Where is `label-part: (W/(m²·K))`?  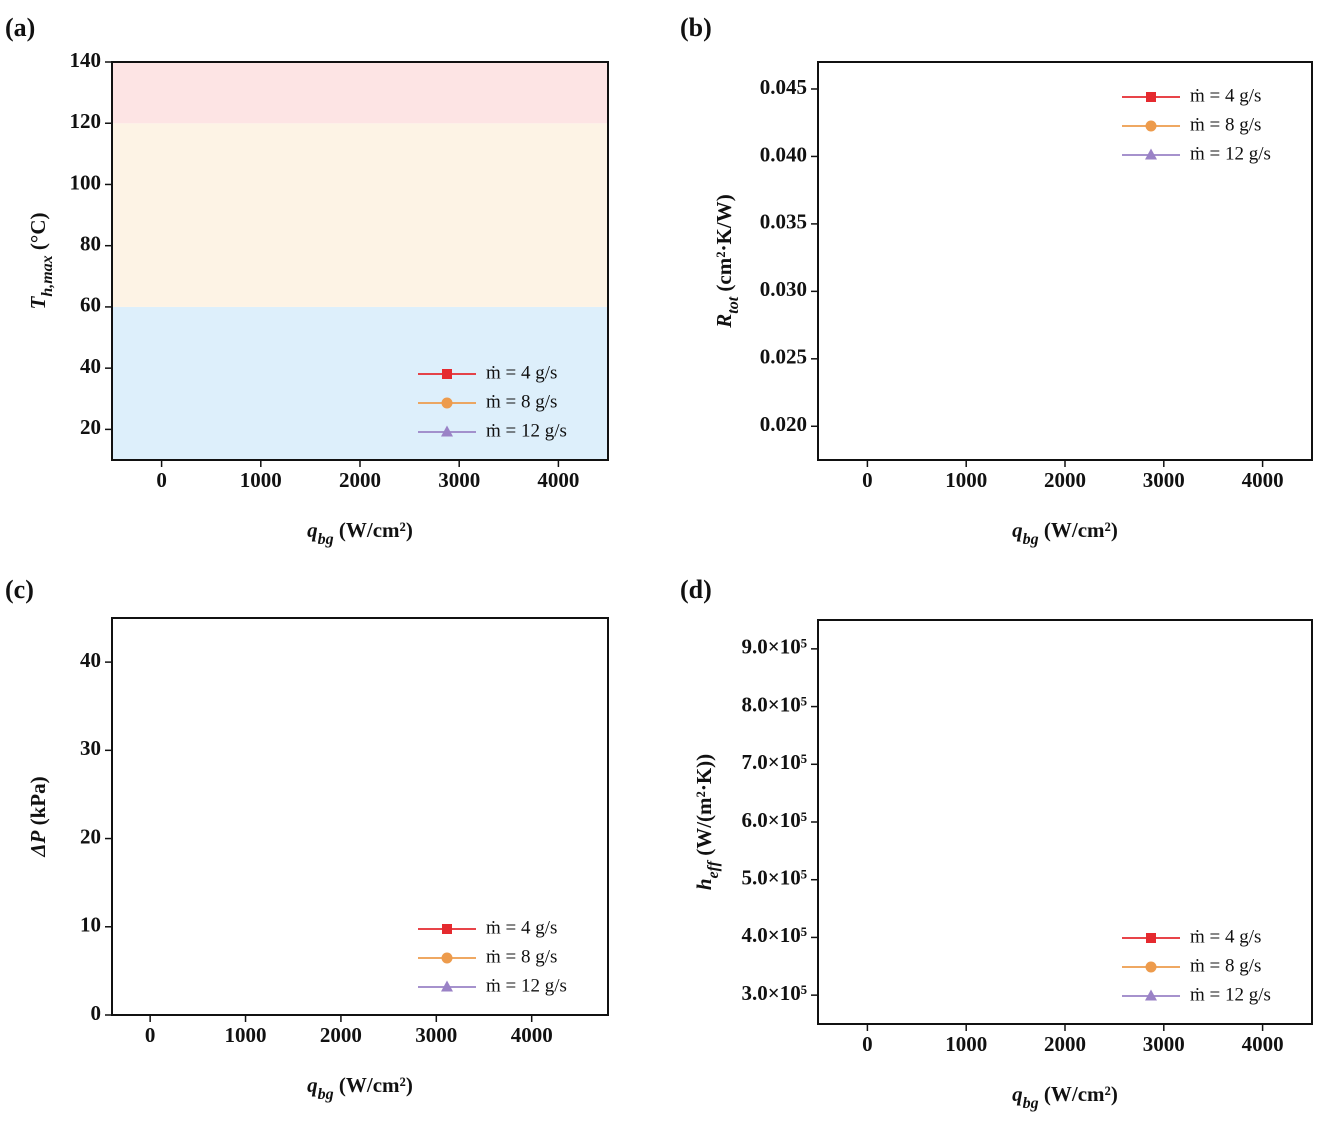
label-part: (W/(m²·K)) is located at coordinates (704, 807).